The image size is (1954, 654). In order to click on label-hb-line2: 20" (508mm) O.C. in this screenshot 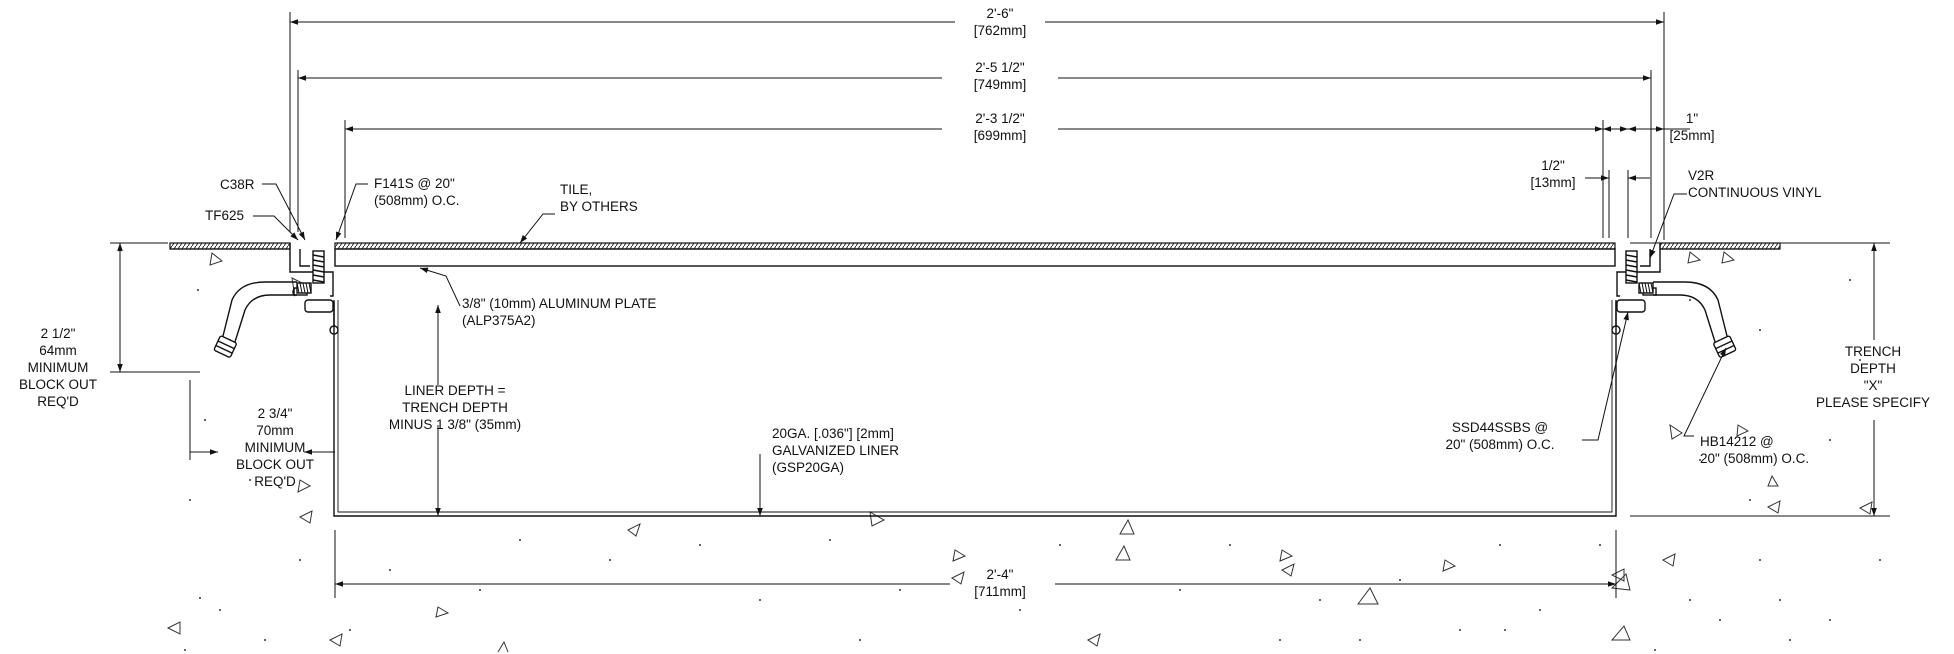, I will do `click(1754, 458)`.